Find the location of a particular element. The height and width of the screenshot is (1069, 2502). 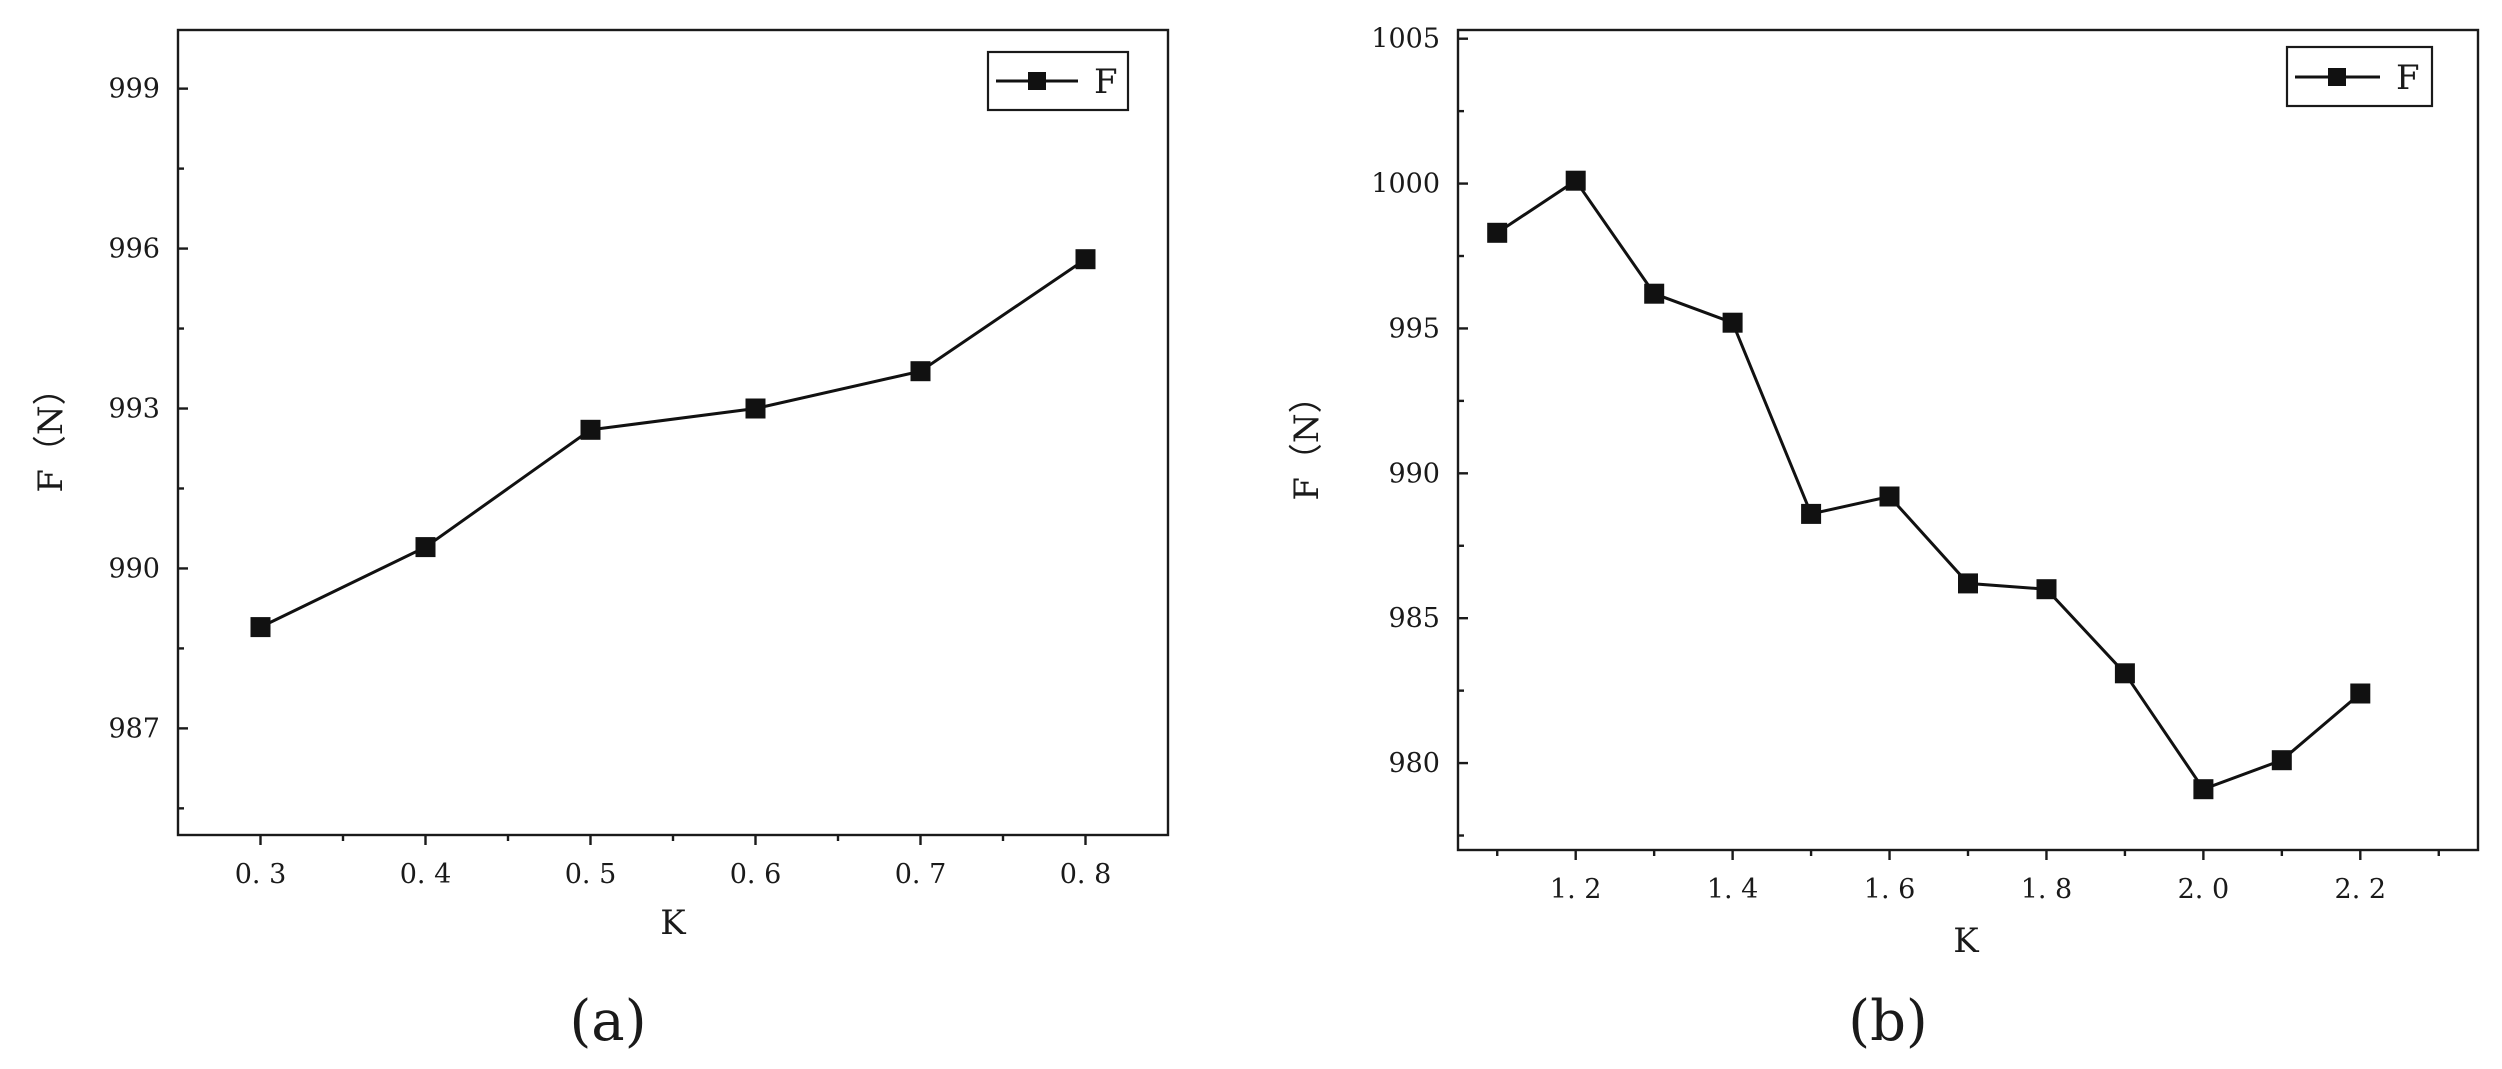

x-tick-label-a: 0. 8 is located at coordinates (1086, 874).